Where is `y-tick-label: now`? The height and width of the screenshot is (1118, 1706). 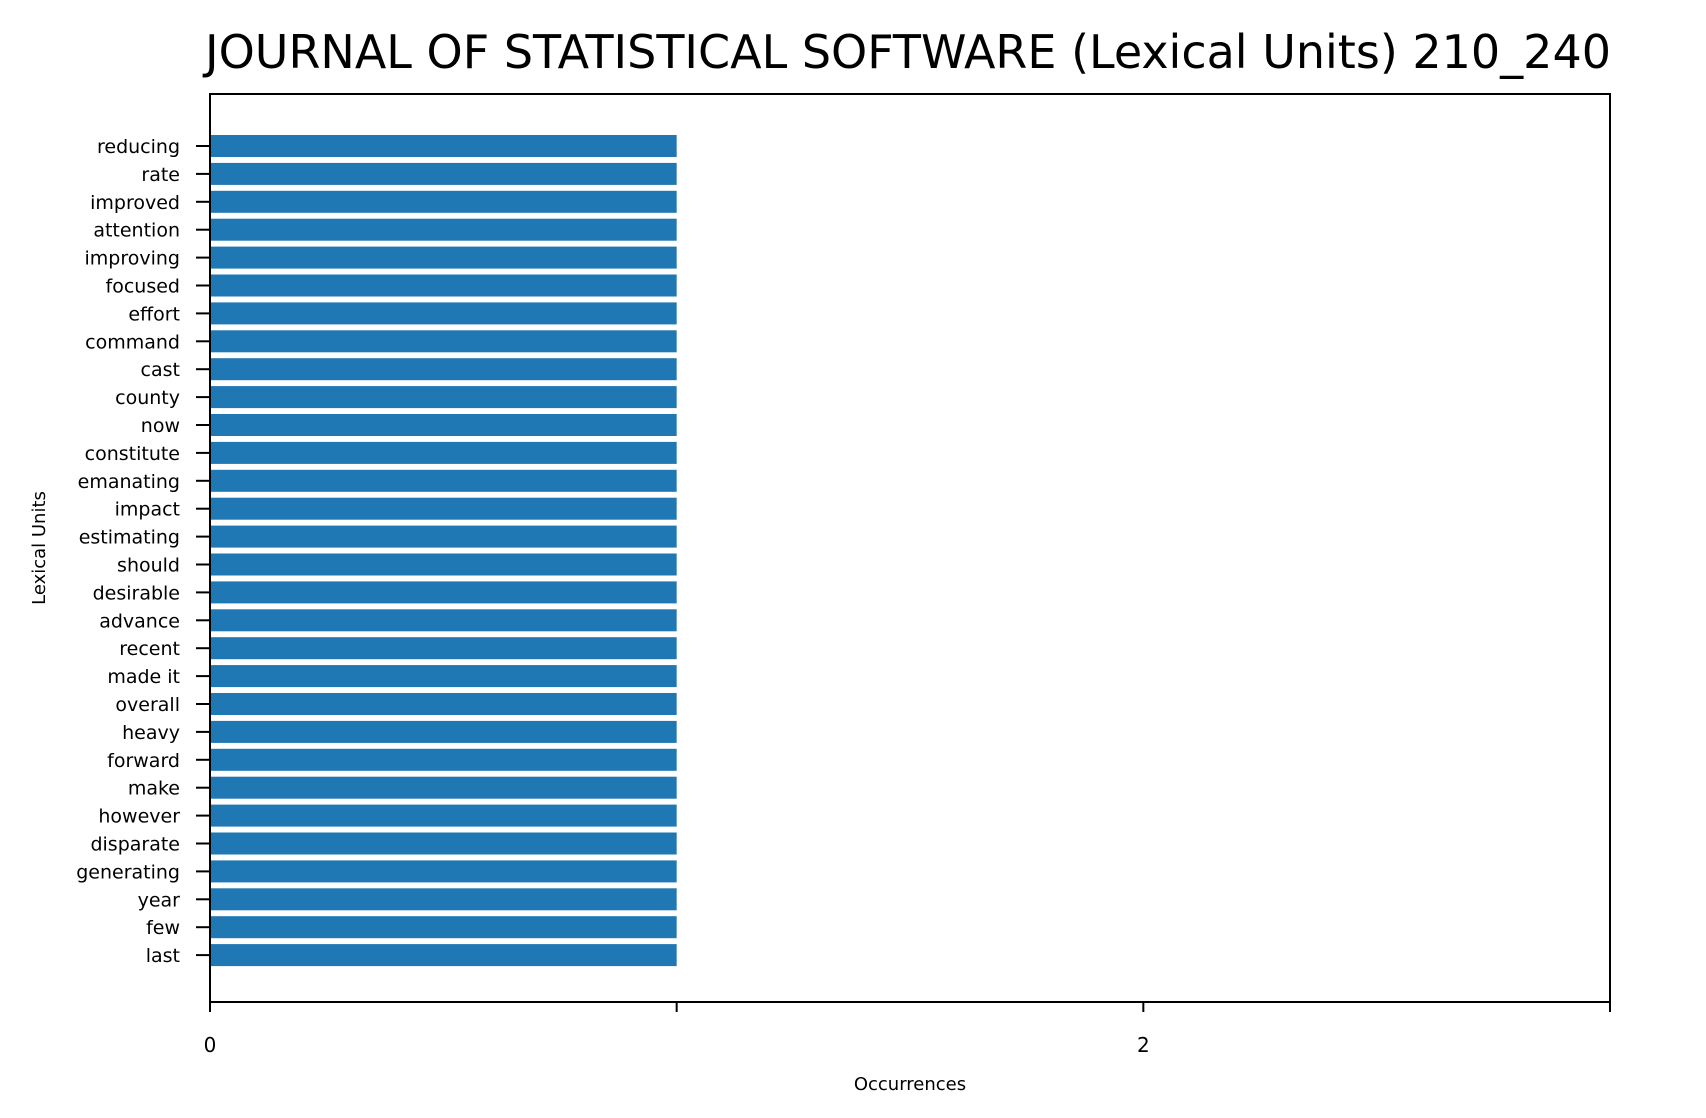
y-tick-label: now is located at coordinates (160, 426).